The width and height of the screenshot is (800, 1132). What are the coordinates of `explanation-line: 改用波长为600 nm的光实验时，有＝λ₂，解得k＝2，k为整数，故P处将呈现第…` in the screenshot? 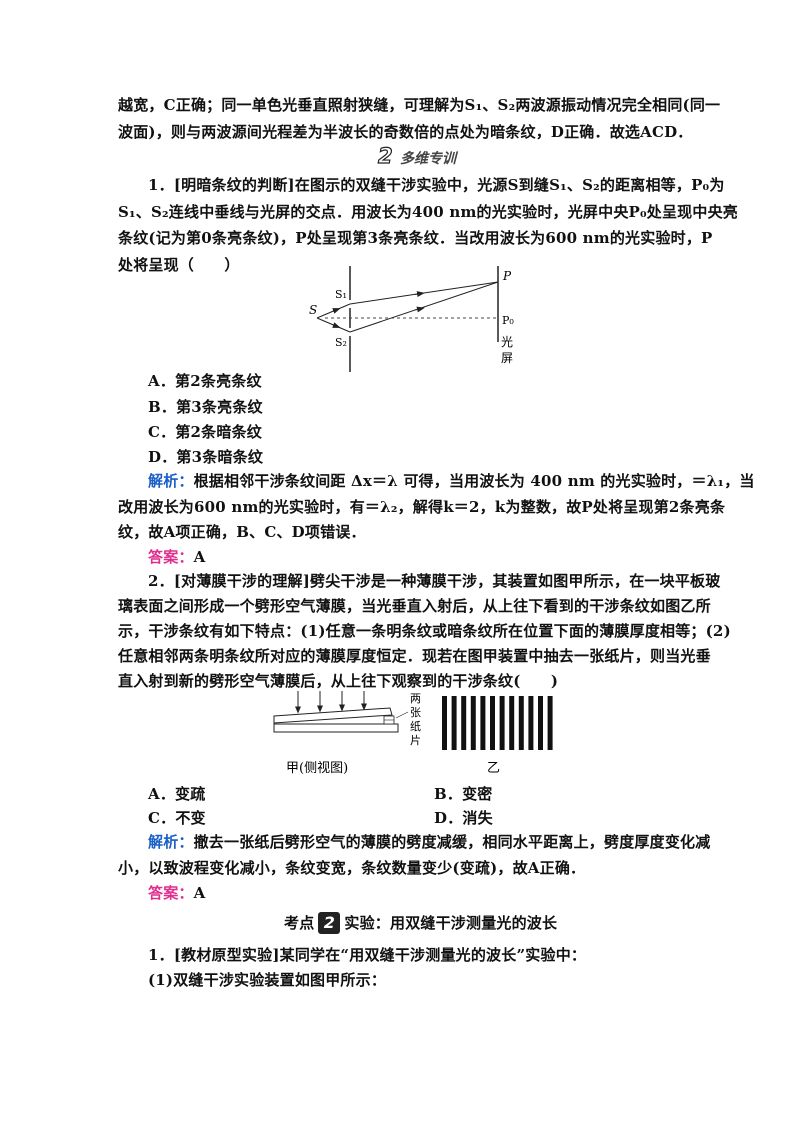 It's located at (422, 507).